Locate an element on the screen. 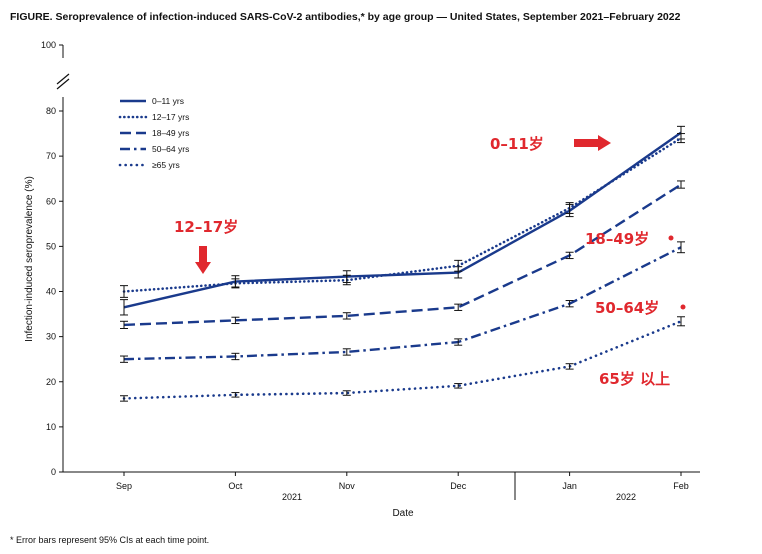  x-tick-label: Oct is located at coordinates (235, 486).